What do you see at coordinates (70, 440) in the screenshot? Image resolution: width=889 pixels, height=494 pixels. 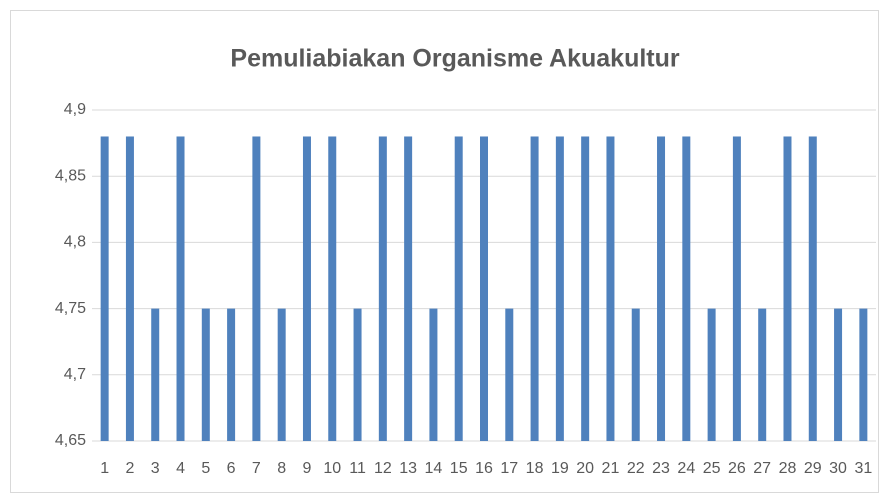 I see `y-tick-label: 4,65` at bounding box center [70, 440].